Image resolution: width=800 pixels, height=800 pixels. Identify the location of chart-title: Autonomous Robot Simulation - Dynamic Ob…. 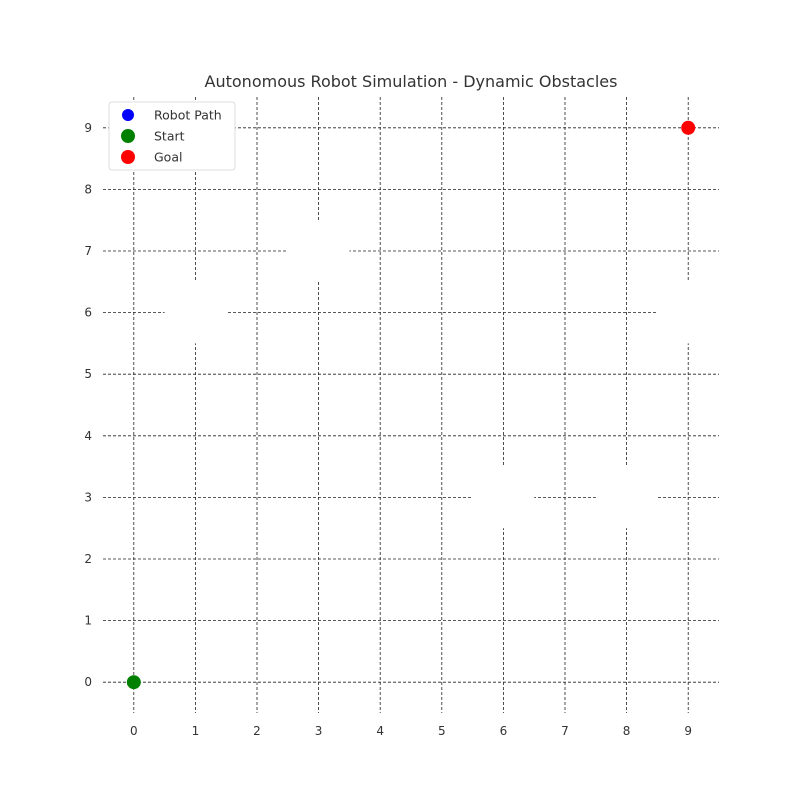
(411, 81).